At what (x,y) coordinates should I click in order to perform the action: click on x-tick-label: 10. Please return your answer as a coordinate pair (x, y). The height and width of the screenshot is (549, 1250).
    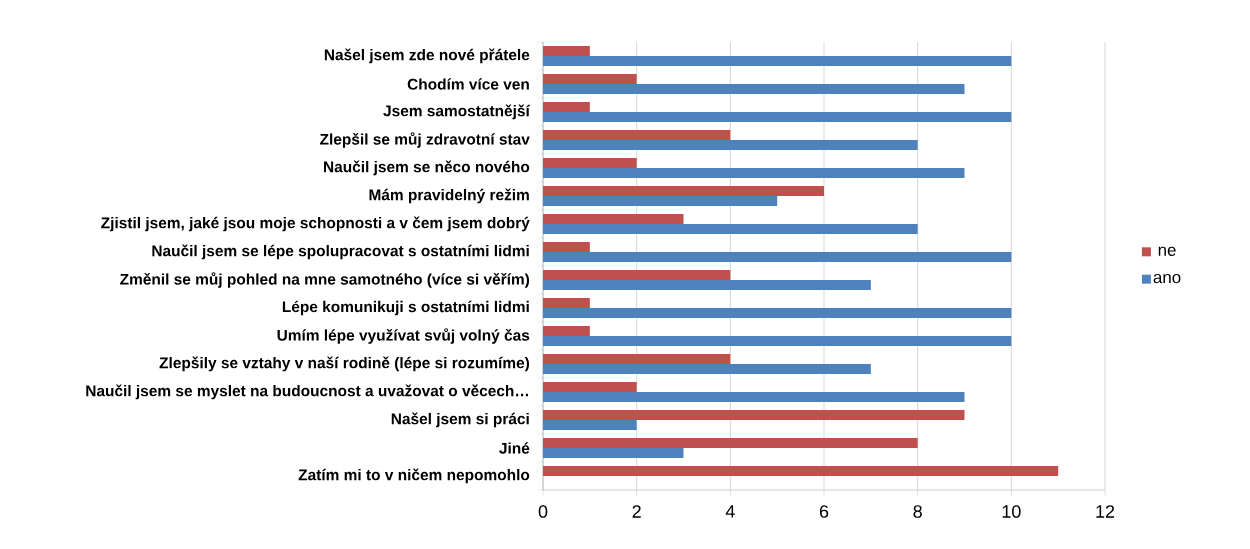
    Looking at the image, I should click on (1011, 511).